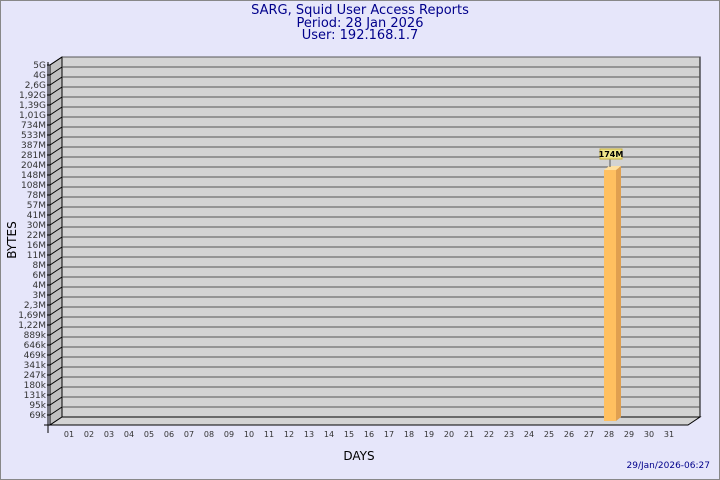 Image resolution: width=720 pixels, height=480 pixels. Describe the element at coordinates (32, 96) in the screenshot. I see `y-tick-label: 1,92G` at that location.